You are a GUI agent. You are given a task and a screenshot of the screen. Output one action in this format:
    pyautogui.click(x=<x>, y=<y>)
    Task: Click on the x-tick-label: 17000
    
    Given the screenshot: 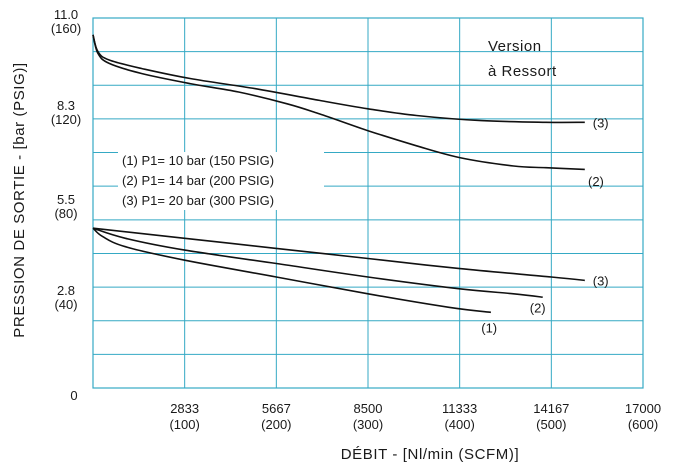 What is the action you would take?
    pyautogui.click(x=643, y=408)
    